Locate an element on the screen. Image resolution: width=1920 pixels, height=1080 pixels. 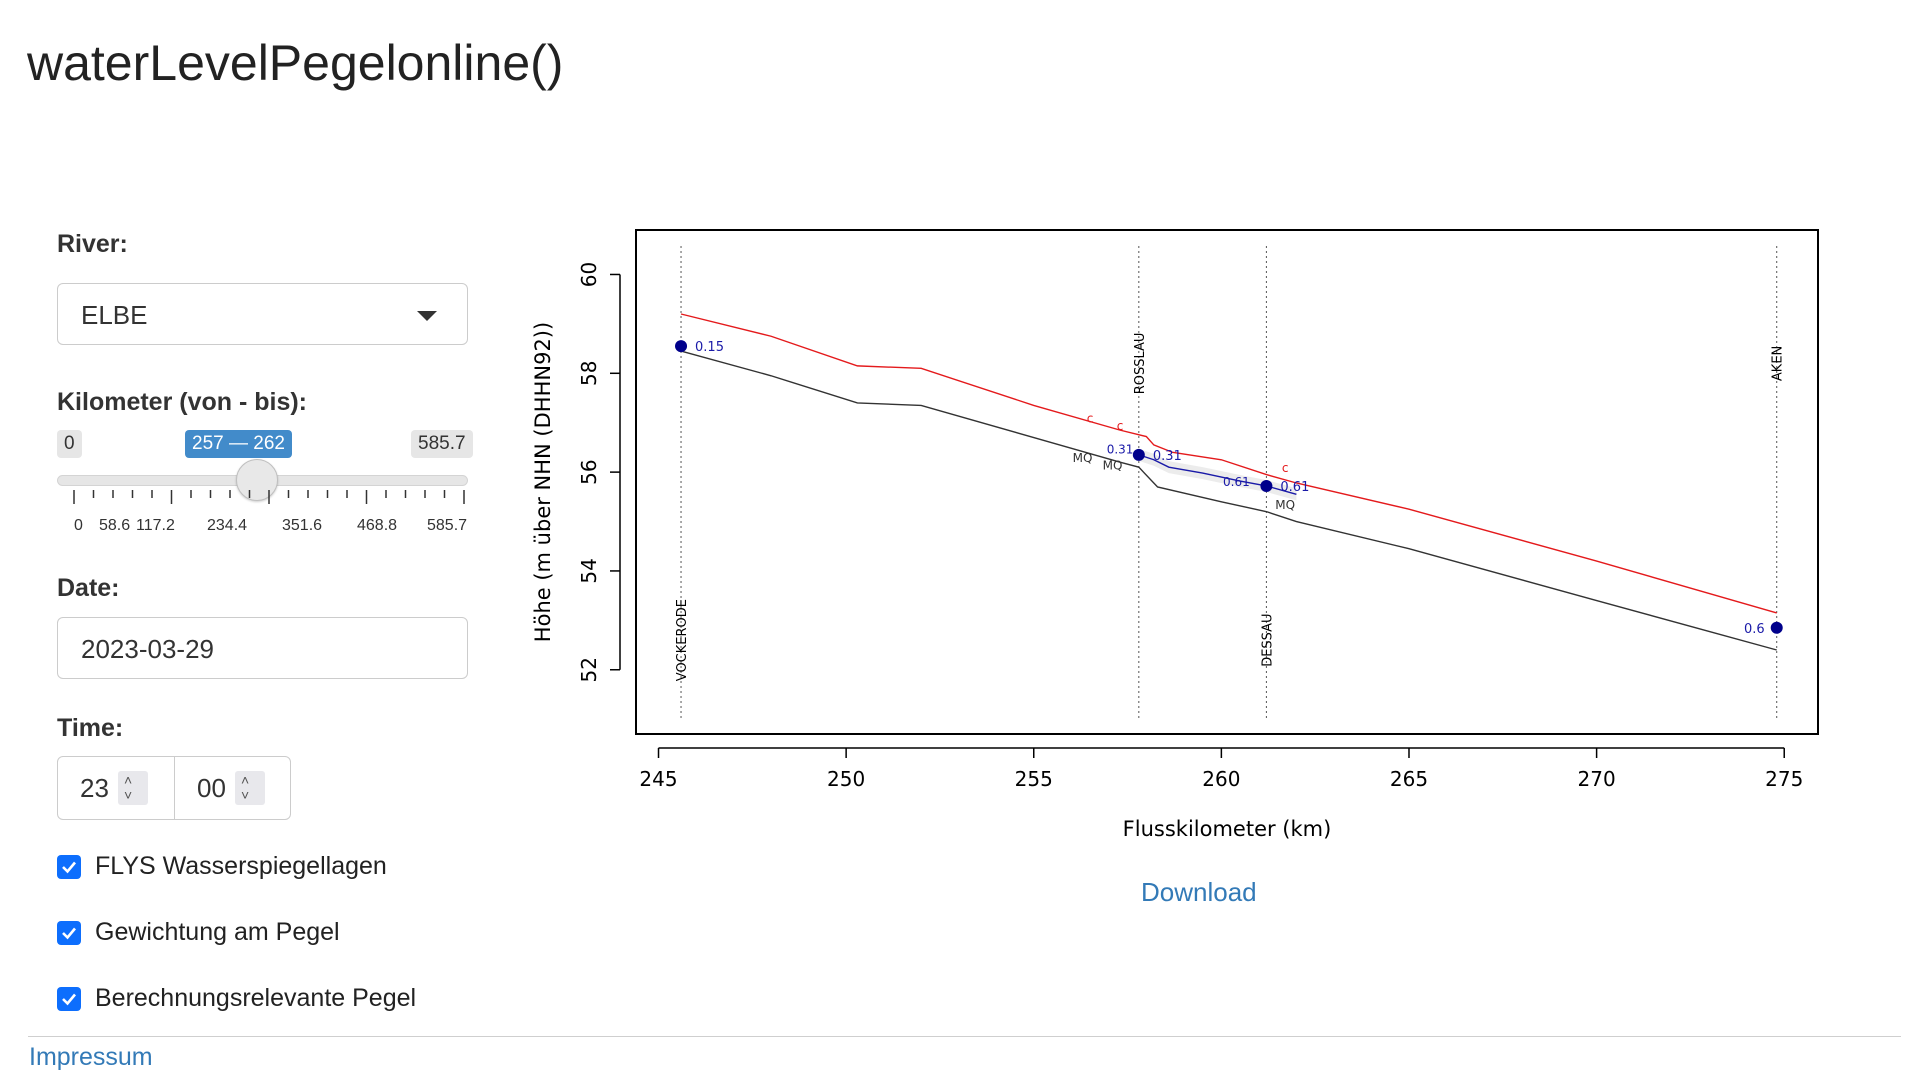
x-tick-label: 260 is located at coordinates (1221, 779).